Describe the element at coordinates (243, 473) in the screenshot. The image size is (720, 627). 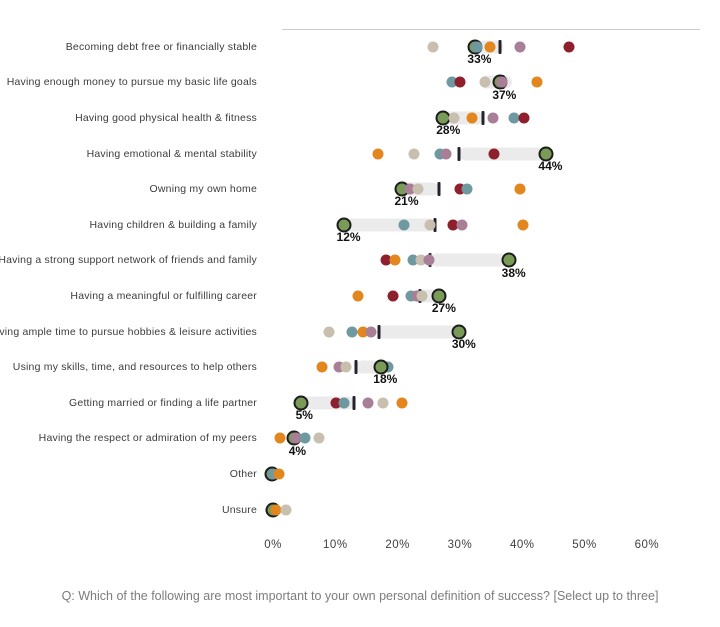
I see `category-label-text: Other` at that location.